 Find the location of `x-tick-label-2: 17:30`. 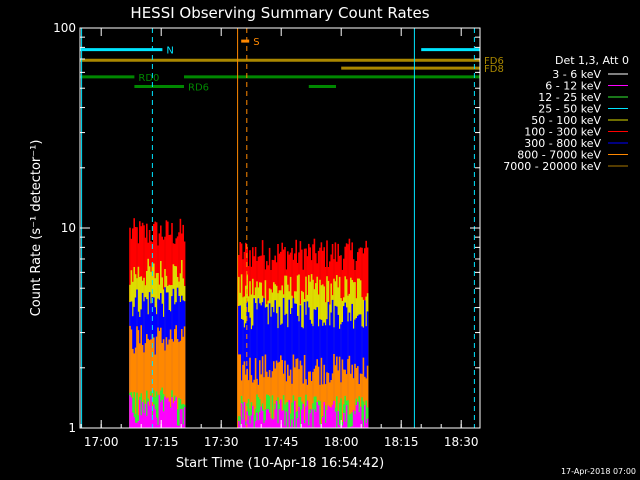

x-tick-label-2: 17:30 is located at coordinates (221, 442).